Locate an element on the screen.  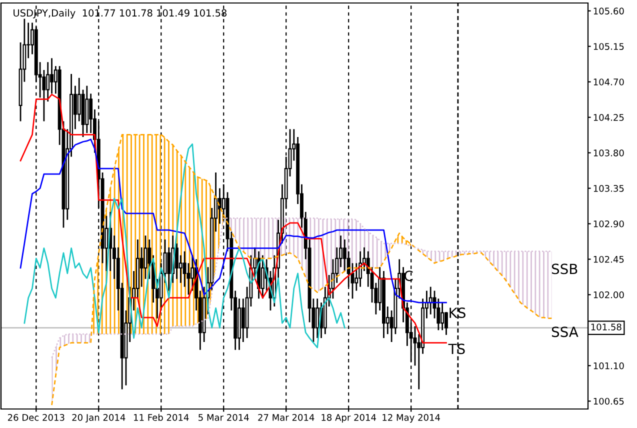
y-tick-label: 102.00 is located at coordinates (609, 294).